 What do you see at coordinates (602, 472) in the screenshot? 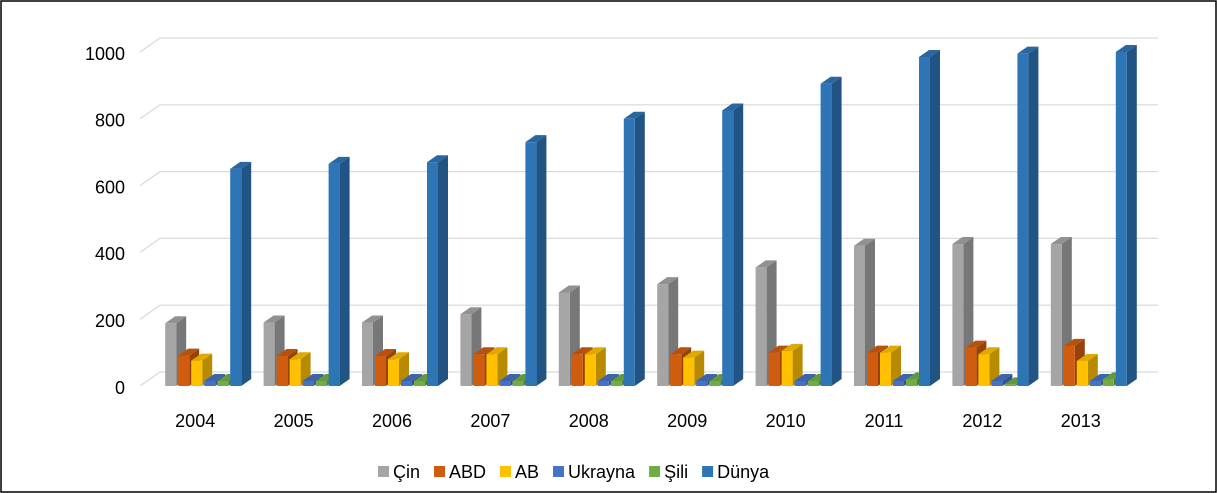
I see `legend-label: Ukrayna` at bounding box center [602, 472].